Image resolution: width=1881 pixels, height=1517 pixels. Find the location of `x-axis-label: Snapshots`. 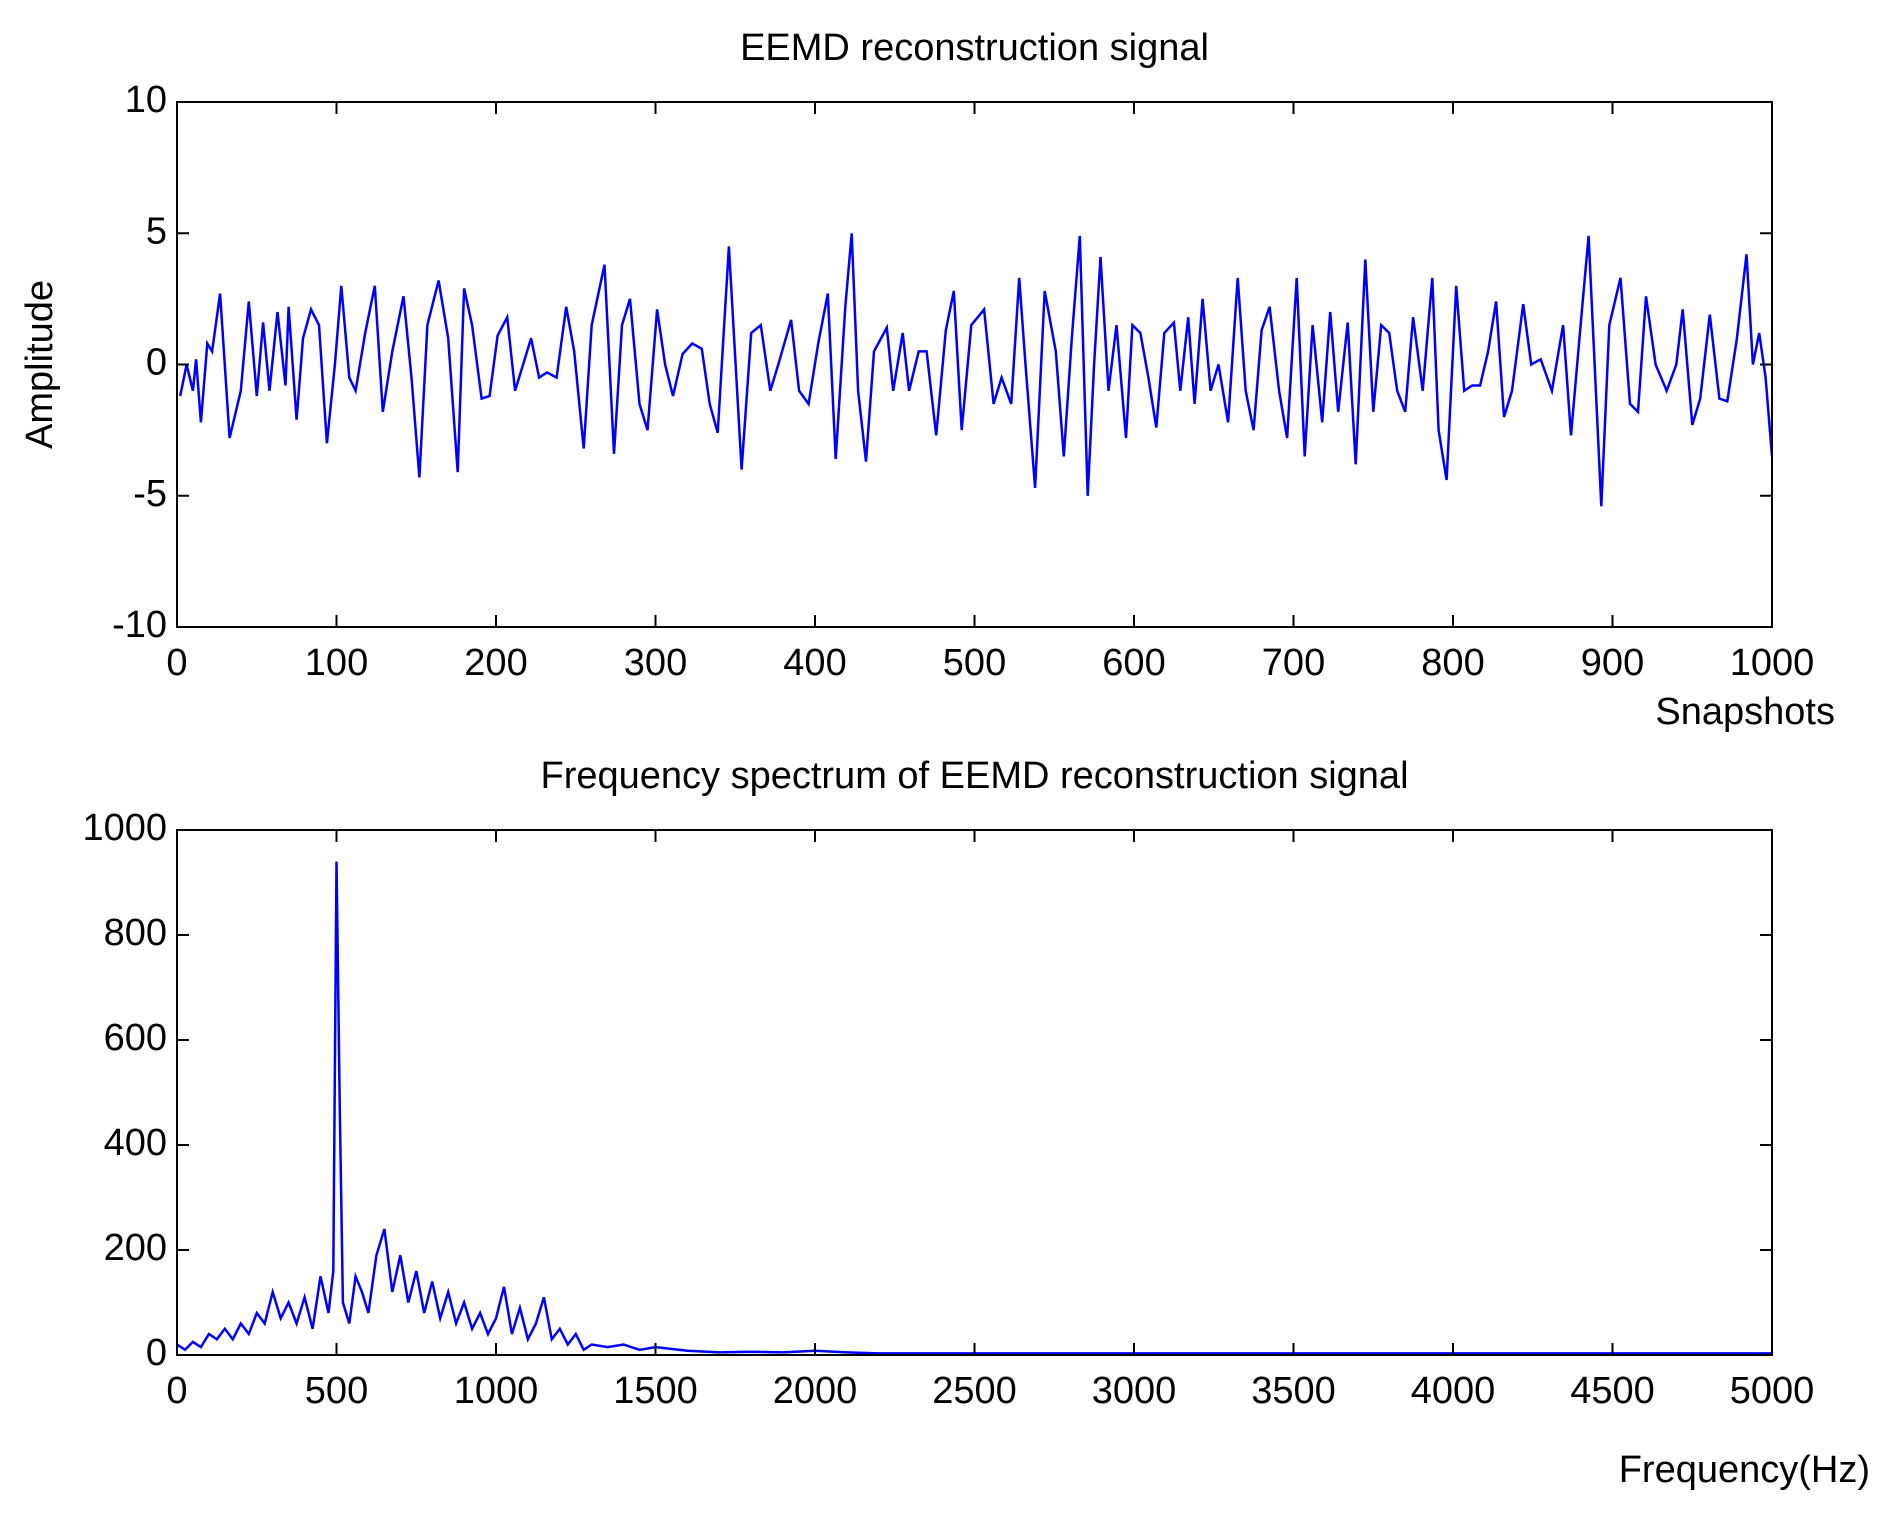

x-axis-label: Snapshots is located at coordinates (1745, 712).